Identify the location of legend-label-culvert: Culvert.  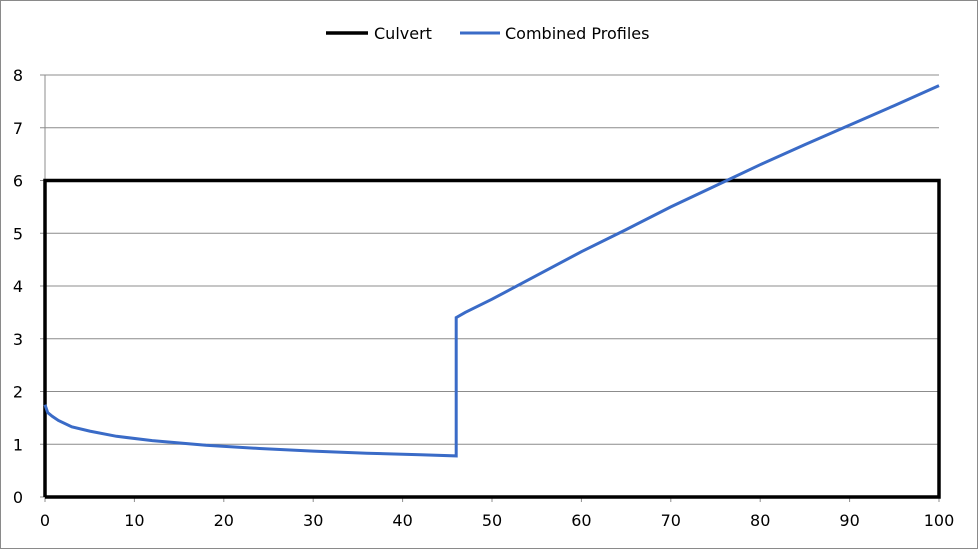
(403, 33).